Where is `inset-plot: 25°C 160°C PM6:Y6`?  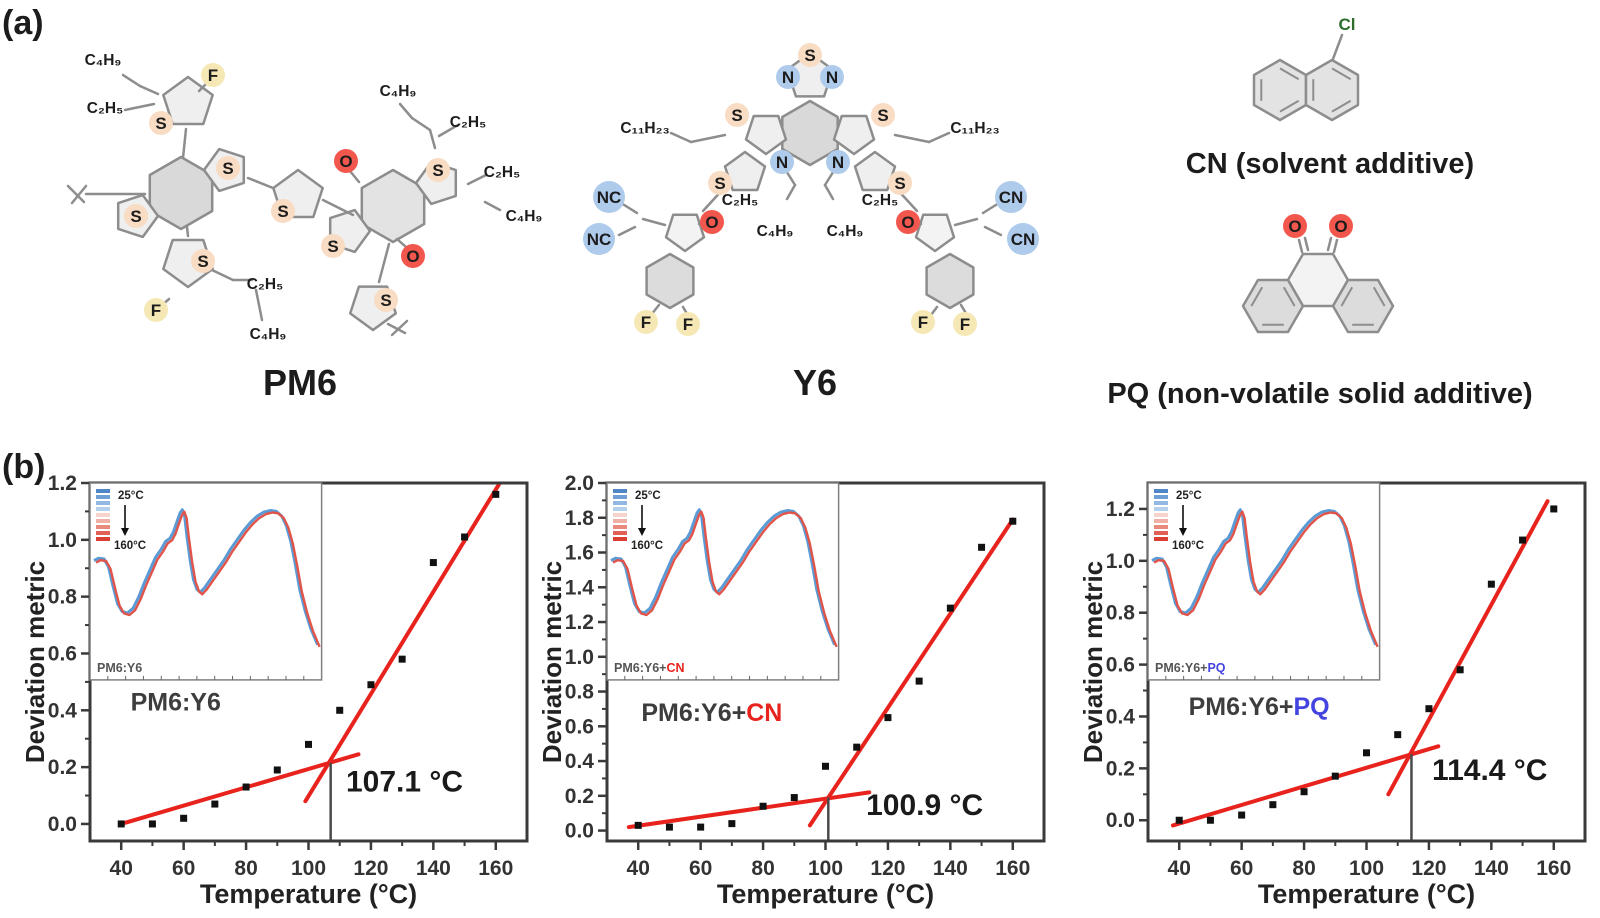
inset-plot: 25°C 160°C PM6:Y6 is located at coordinates (206, 581).